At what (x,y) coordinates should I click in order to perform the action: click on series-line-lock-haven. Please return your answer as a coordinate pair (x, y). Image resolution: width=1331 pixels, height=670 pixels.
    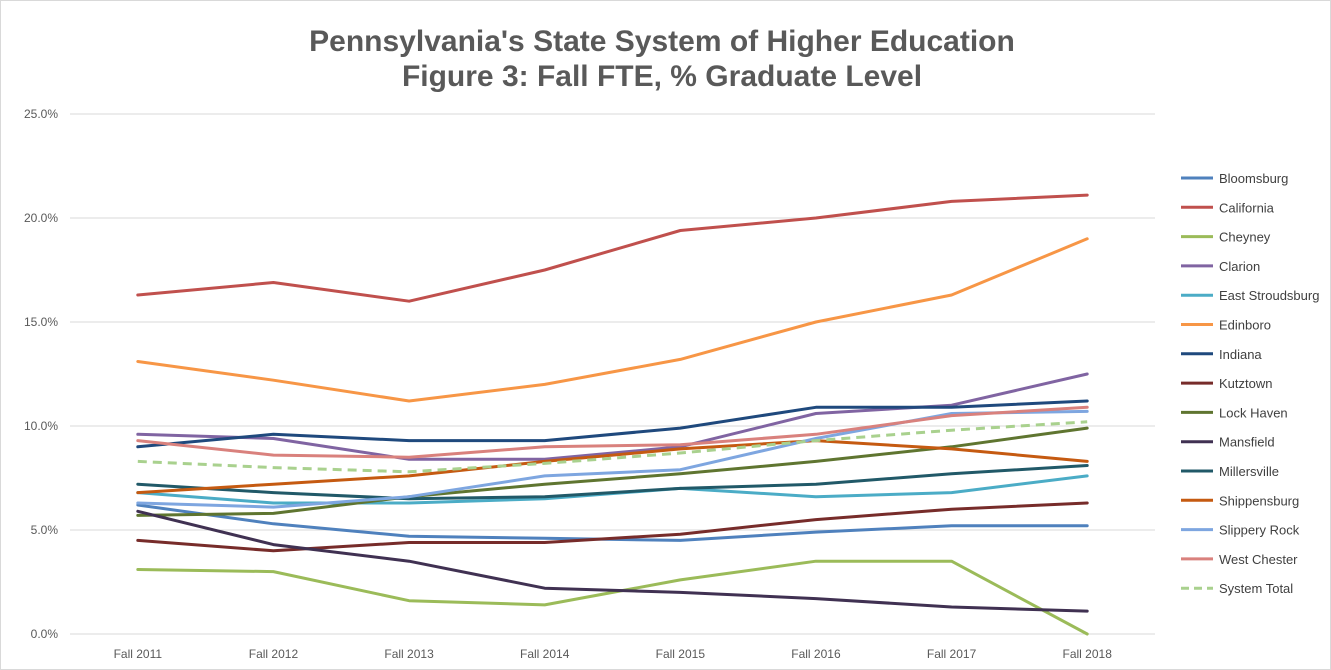
    Looking at the image, I should click on (612, 471).